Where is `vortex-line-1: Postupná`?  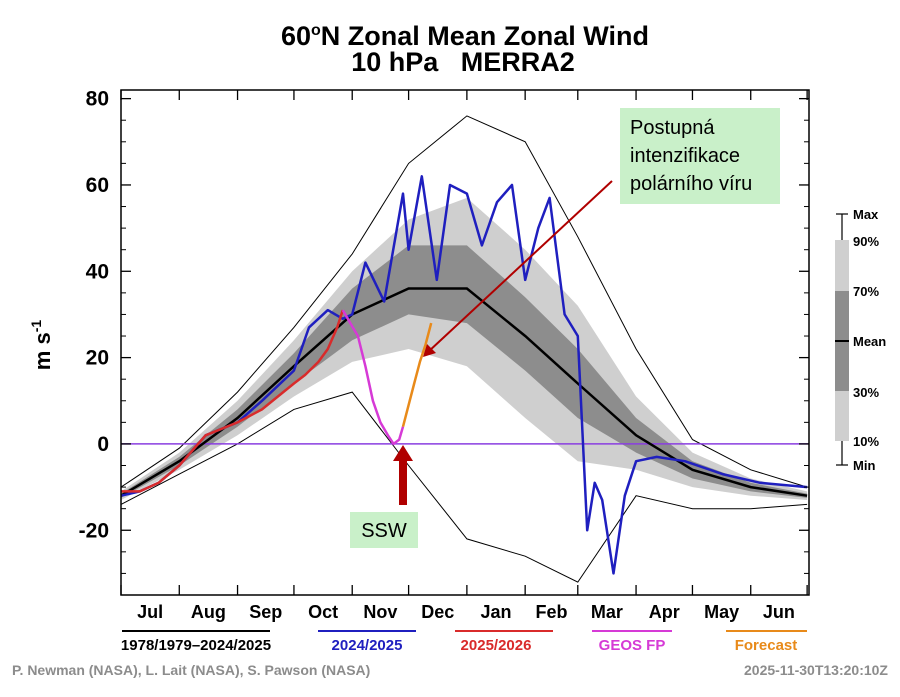
vortex-line-1: Postupná is located at coordinates (672, 128).